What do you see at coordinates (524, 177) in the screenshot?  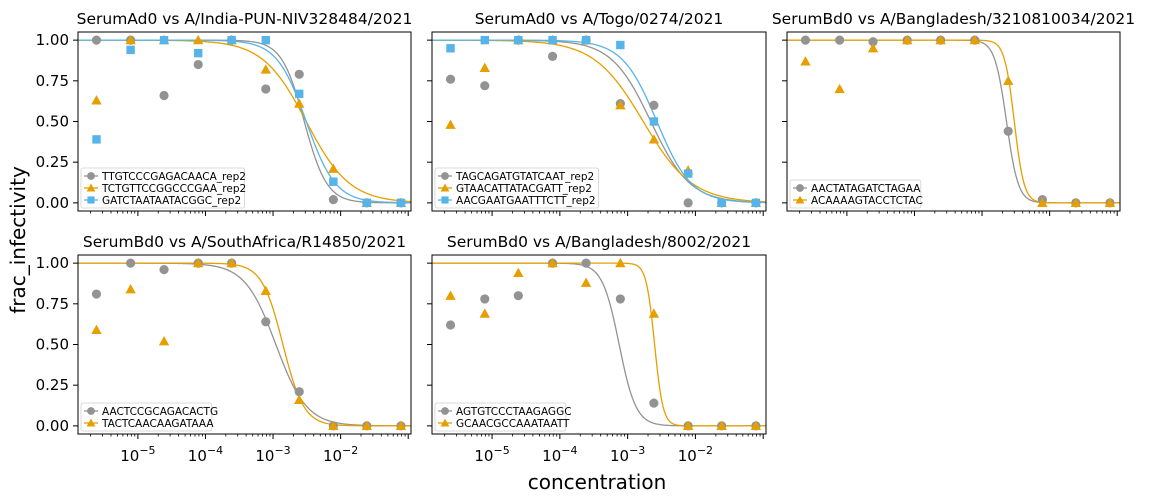 I see `legend-label: TAGCAGATGTATCAAT_rep2` at bounding box center [524, 177].